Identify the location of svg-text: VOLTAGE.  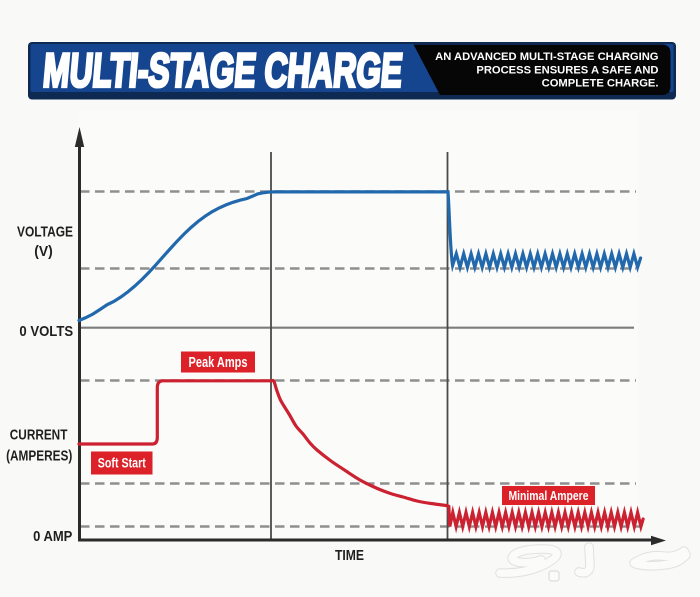
(45, 233).